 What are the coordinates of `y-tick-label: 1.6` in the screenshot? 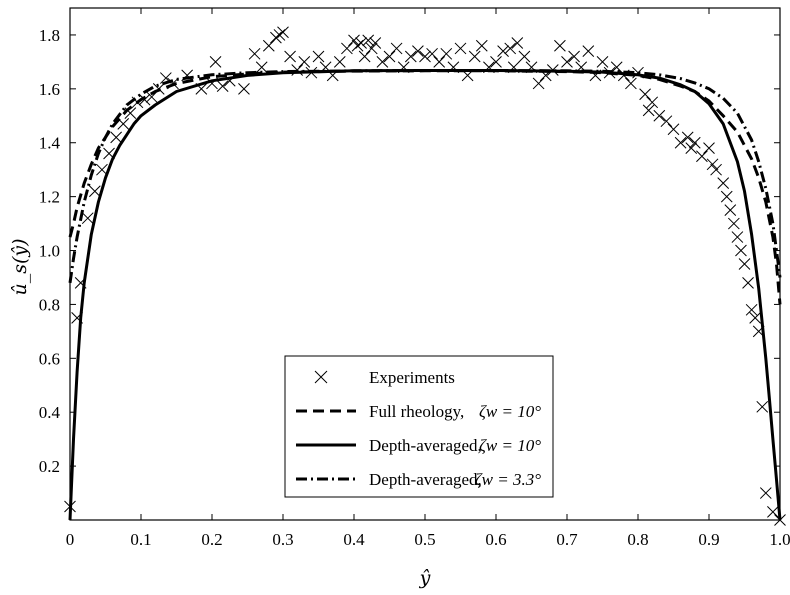 It's located at (49, 89).